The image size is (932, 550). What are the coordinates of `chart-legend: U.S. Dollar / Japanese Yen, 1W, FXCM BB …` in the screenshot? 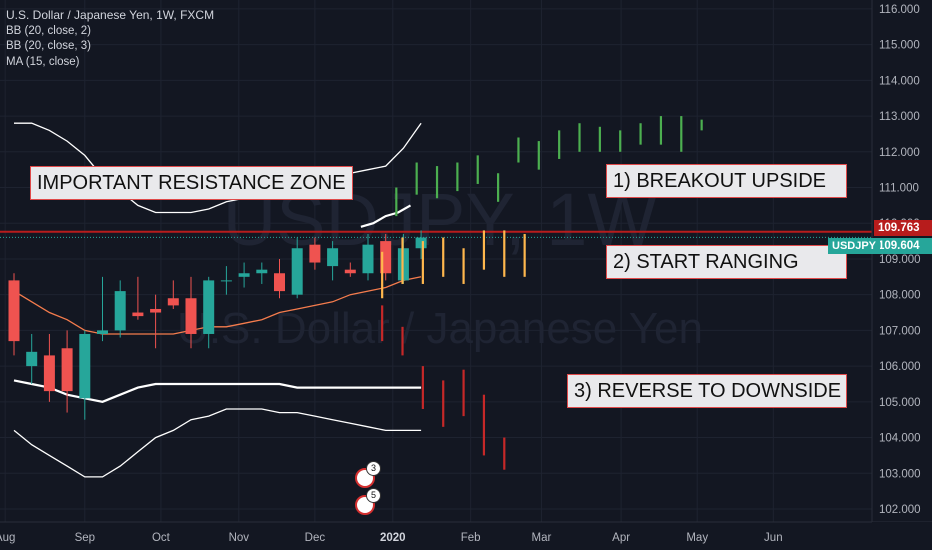 It's located at (110, 39).